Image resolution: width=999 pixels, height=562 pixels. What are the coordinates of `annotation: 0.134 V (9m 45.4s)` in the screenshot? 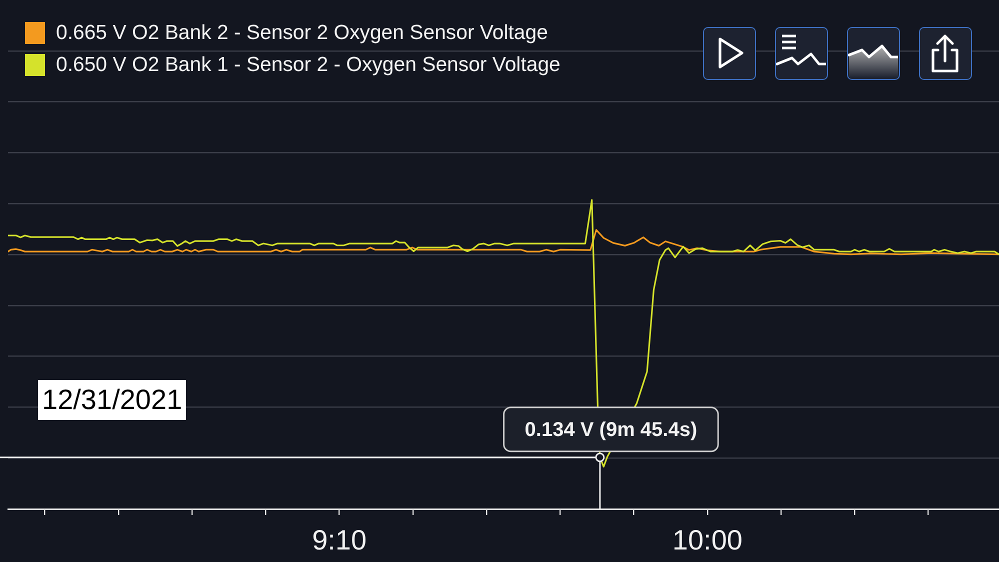 It's located at (611, 429).